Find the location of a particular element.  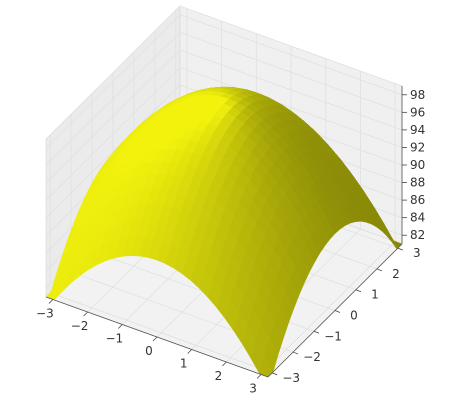

z-tick-label: 98 is located at coordinates (417, 95).